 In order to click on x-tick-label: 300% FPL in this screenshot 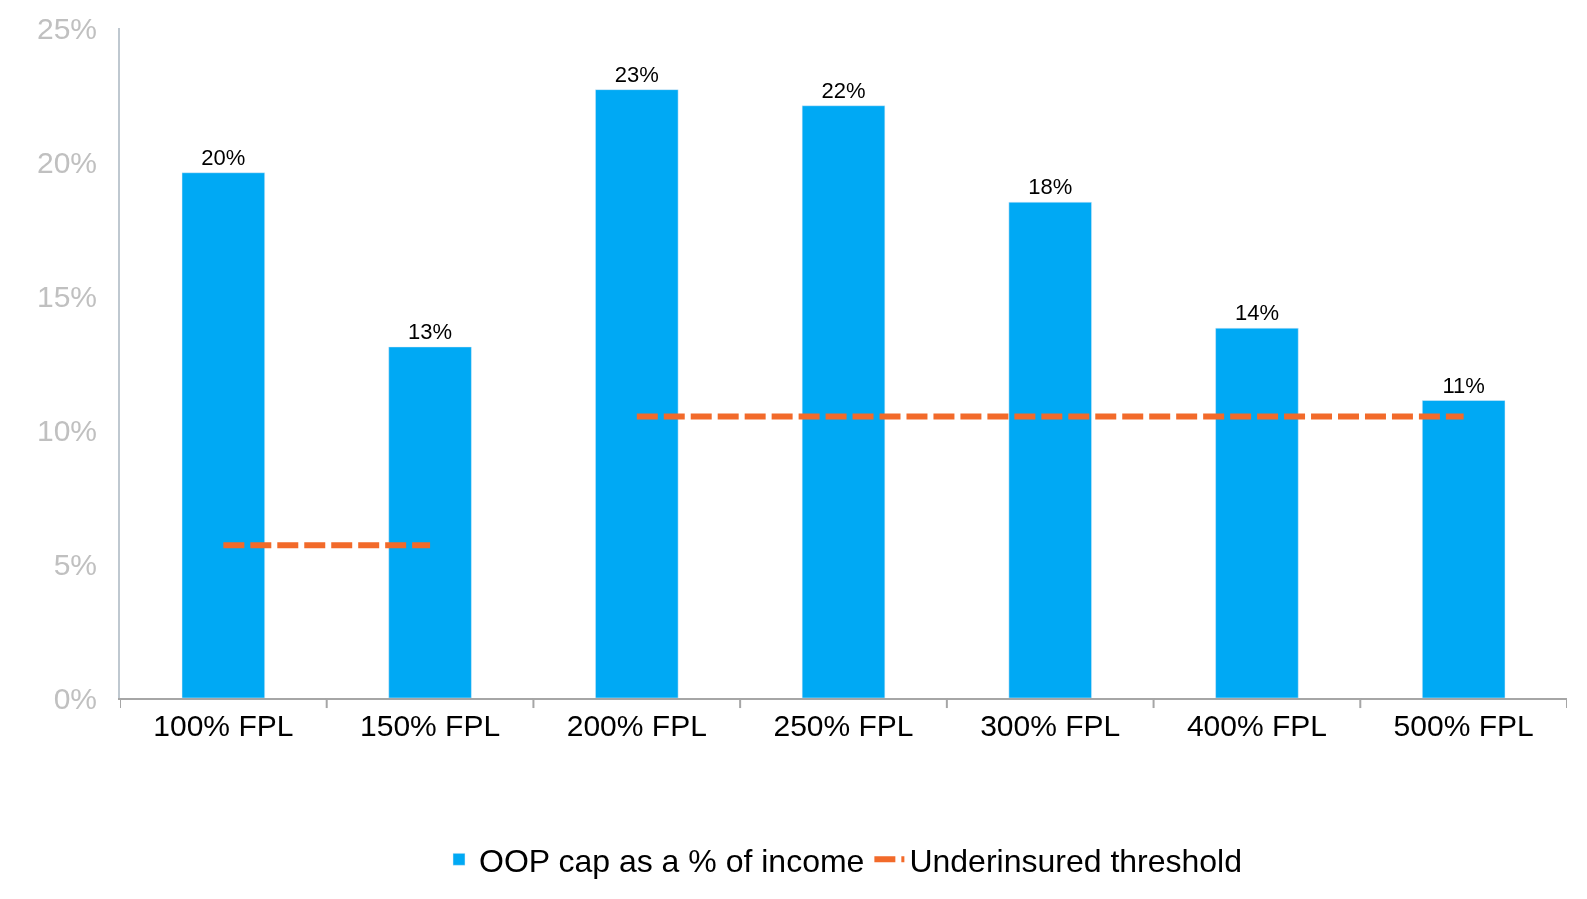, I will do `click(1050, 725)`.